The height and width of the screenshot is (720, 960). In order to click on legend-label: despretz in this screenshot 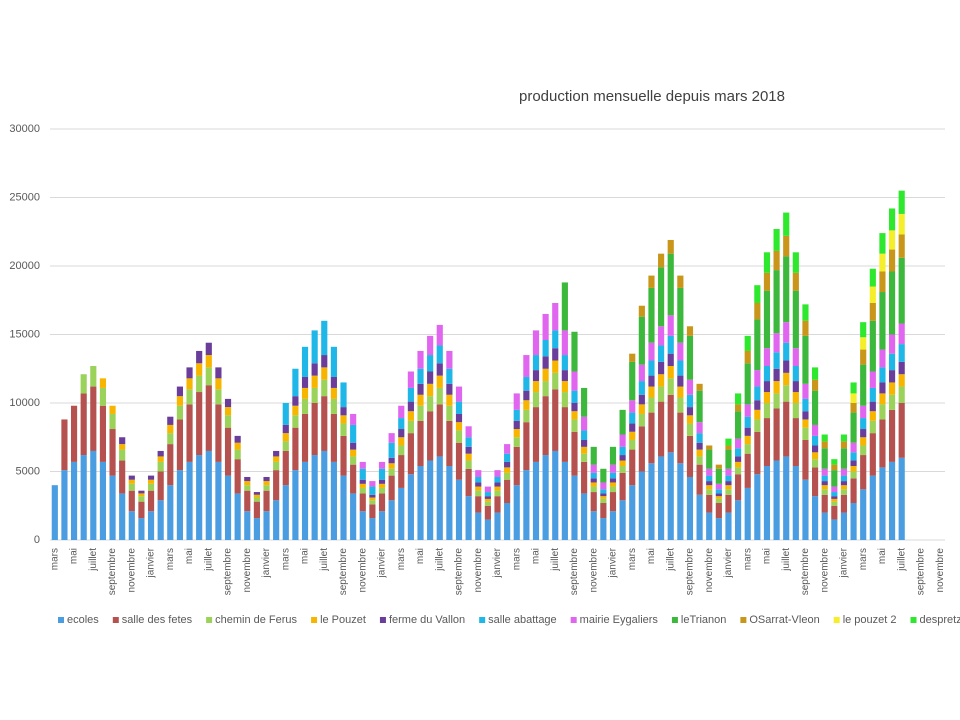, I will do `click(940, 620)`.